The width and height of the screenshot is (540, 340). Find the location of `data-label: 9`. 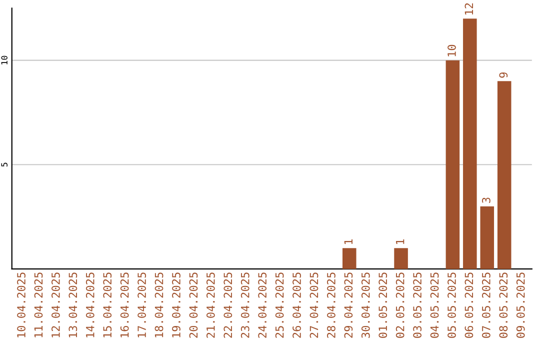

data-label: 9 is located at coordinates (503, 75).